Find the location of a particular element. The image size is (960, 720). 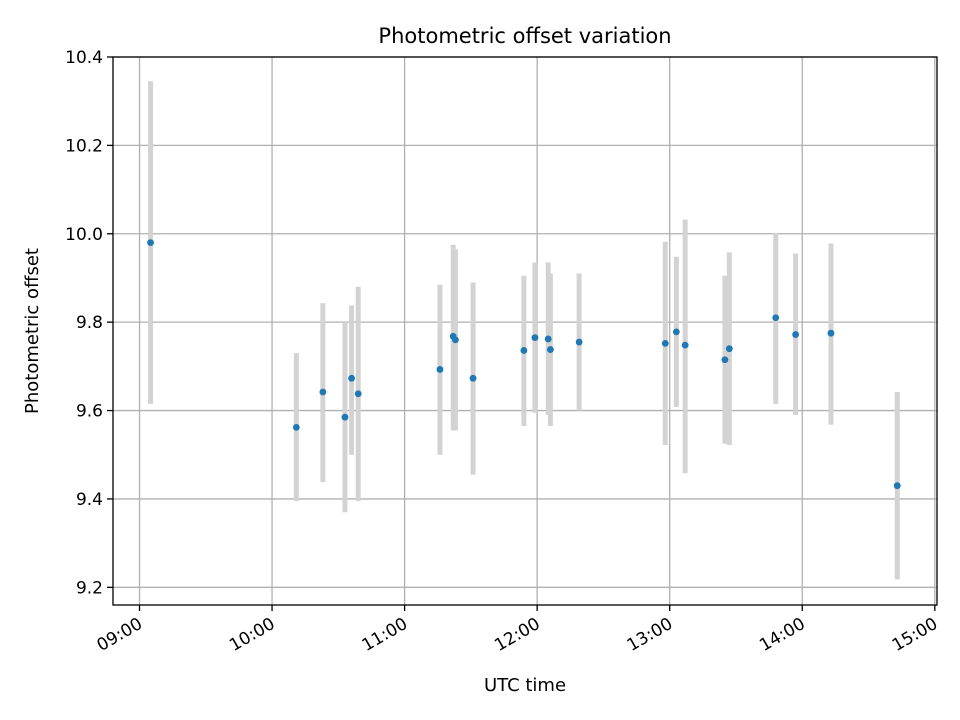

y-tick-label: 9.4 is located at coordinates (89, 500).